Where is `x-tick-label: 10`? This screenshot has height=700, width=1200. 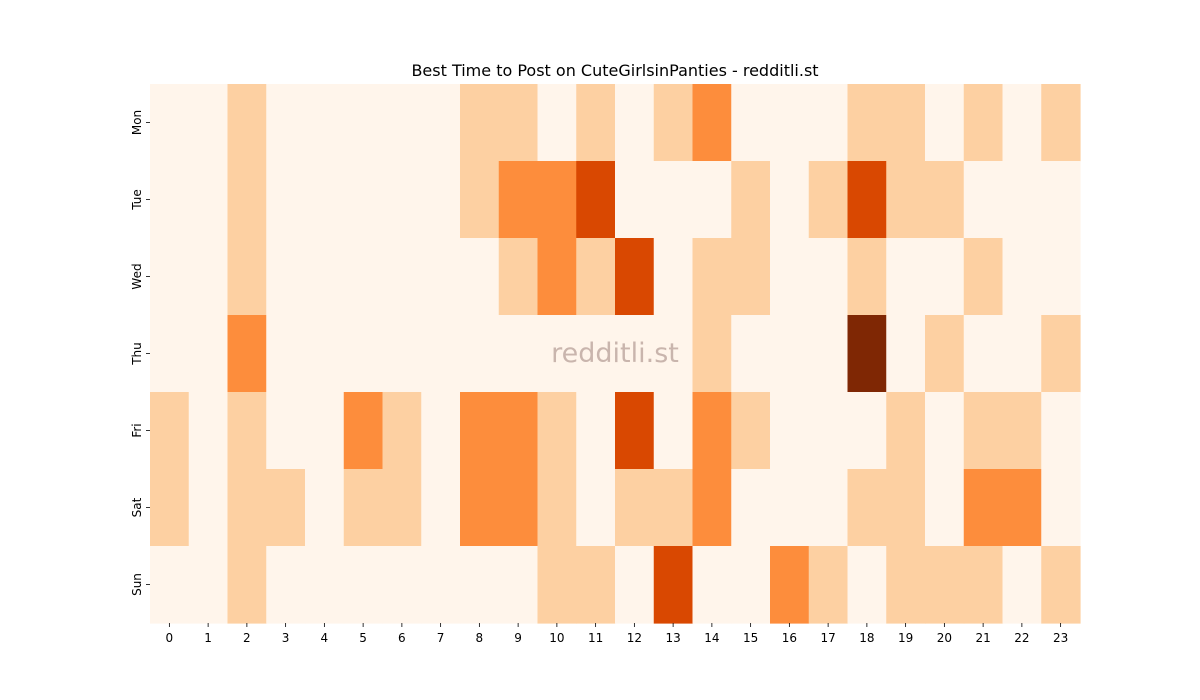 x-tick-label: 10 is located at coordinates (556, 638).